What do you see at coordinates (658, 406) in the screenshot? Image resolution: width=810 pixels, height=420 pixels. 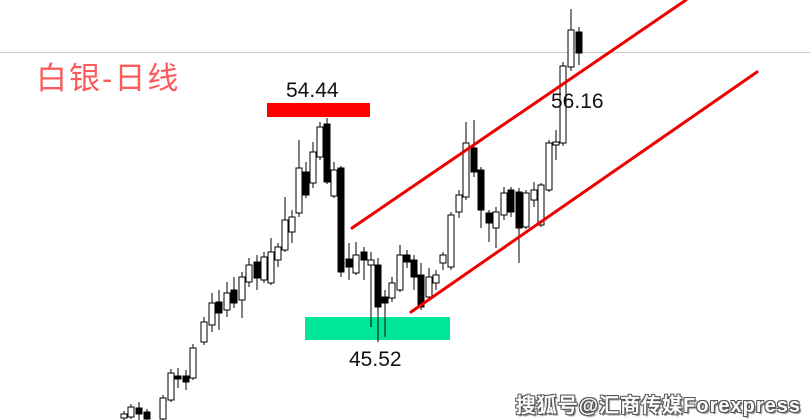 I see `watermark-text: 搜狐号@汇商传媒Forexpress` at bounding box center [658, 406].